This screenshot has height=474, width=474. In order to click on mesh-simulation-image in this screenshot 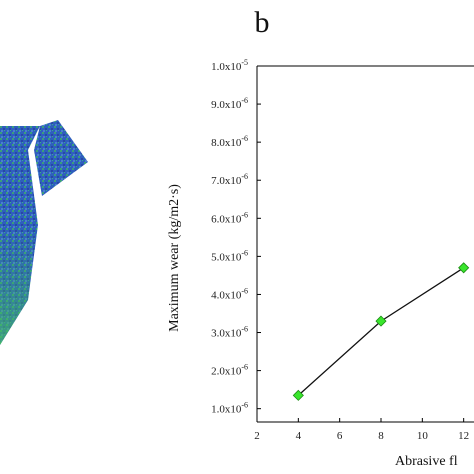, I will do `click(44, 232)`.